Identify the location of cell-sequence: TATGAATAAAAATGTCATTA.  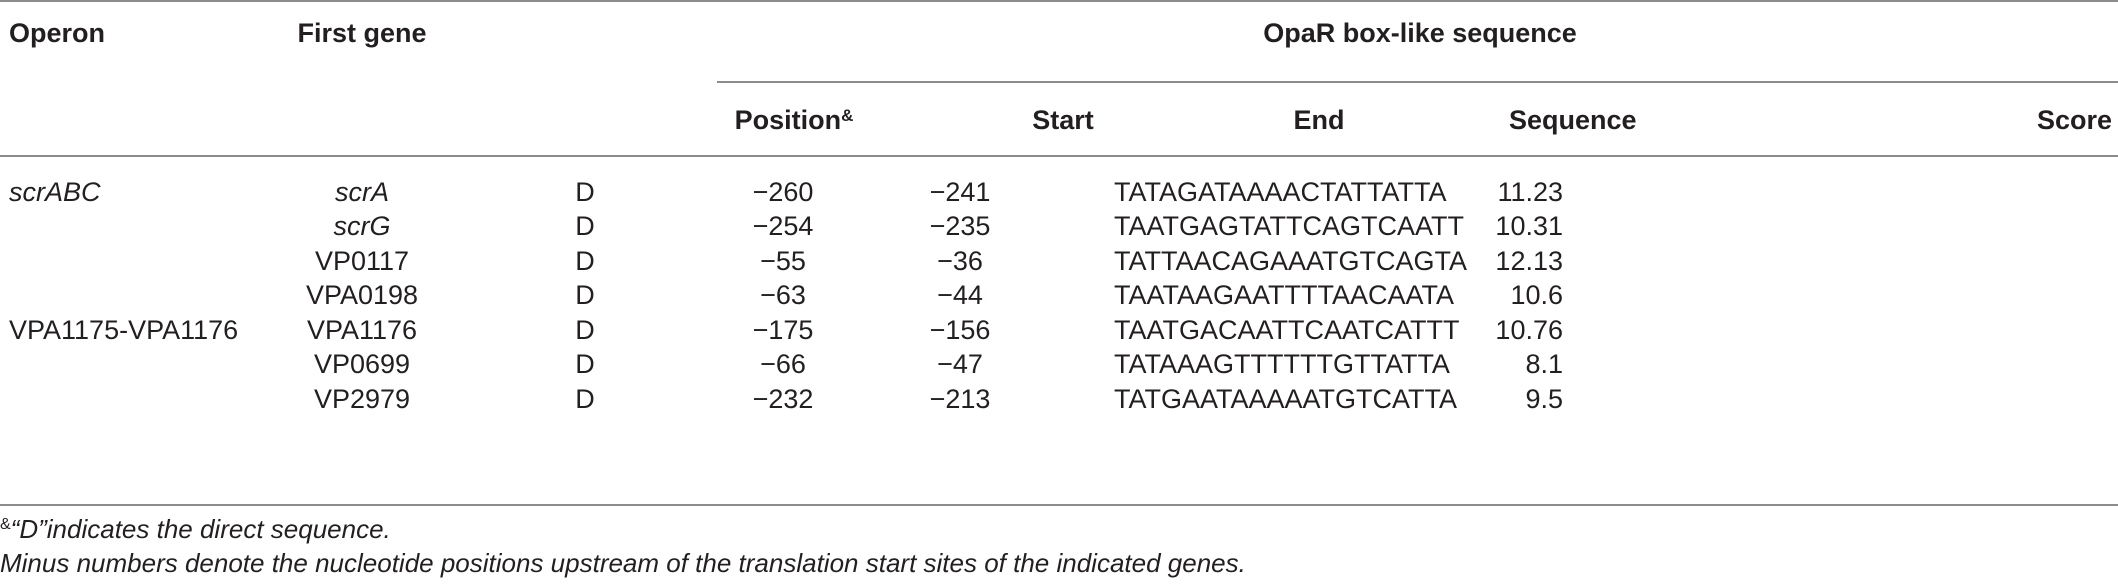
(1286, 399).